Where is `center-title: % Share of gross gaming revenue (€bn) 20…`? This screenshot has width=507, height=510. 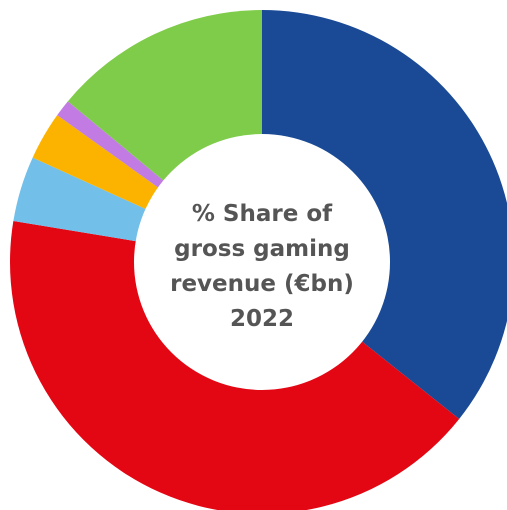 center-title: % Share of gross gaming revenue (€bn) 20… is located at coordinates (262, 266).